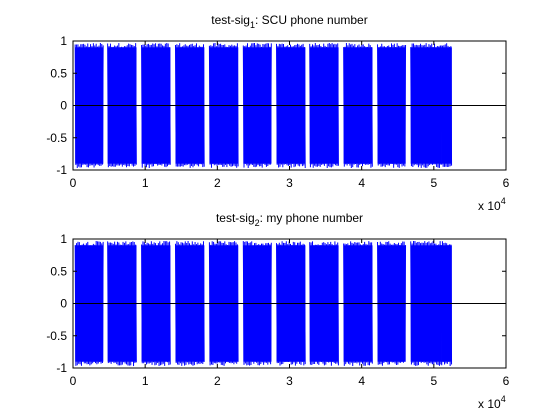 The height and width of the screenshot is (420, 560). What do you see at coordinates (311, 20) in the screenshot?
I see `title-suffix: : SCU phone number` at bounding box center [311, 20].